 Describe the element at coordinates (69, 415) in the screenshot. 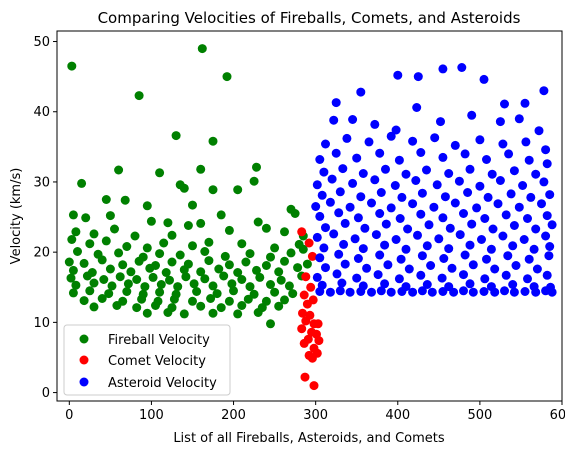

I see `x-tick-label: 0` at that location.